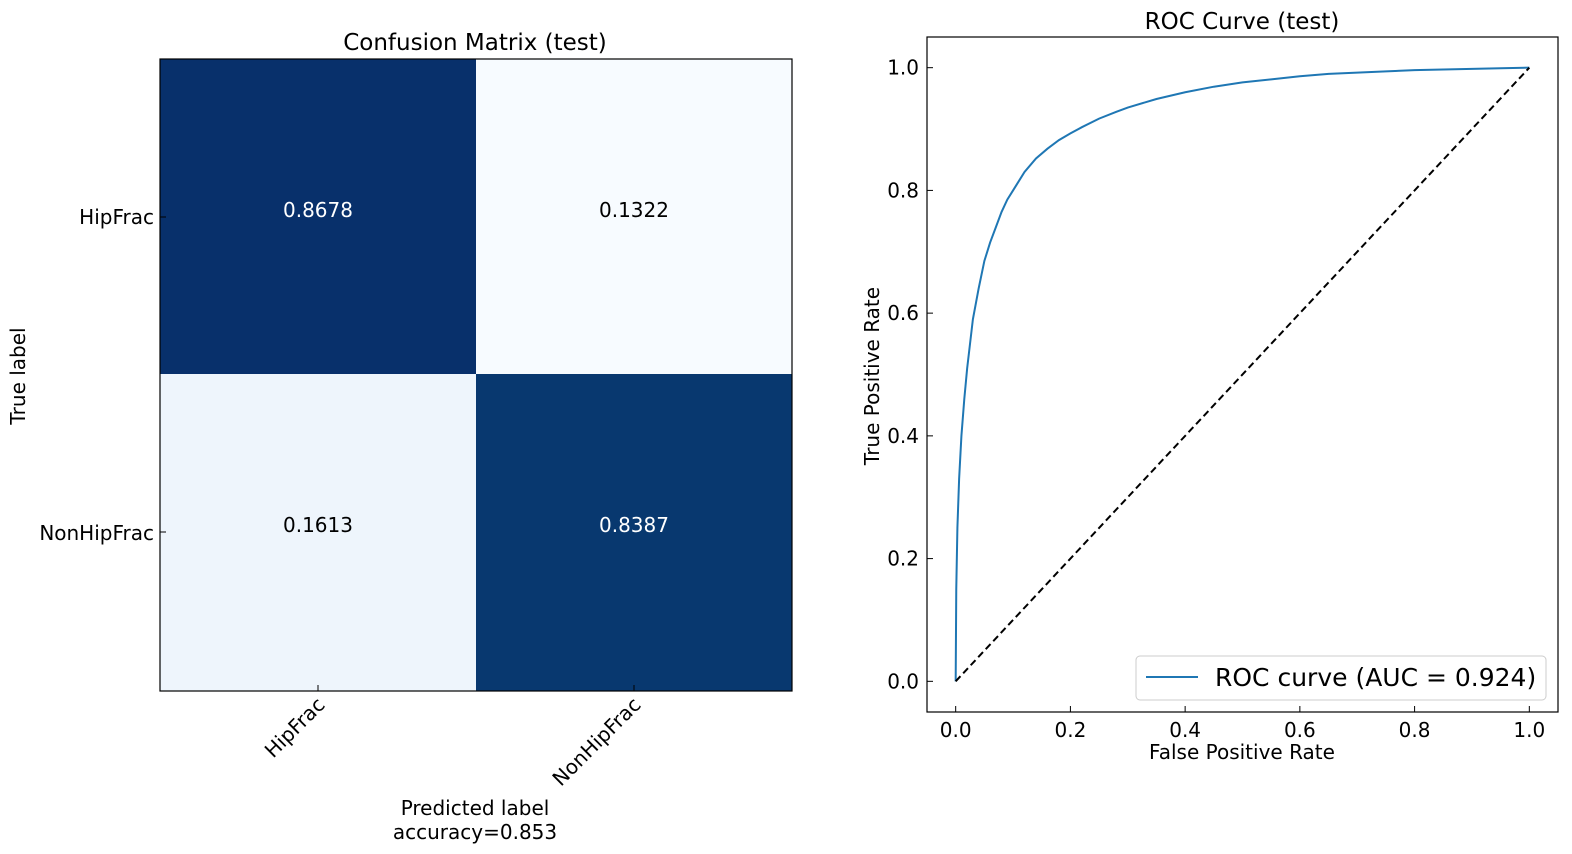 The height and width of the screenshot is (854, 1572). What do you see at coordinates (872, 376) in the screenshot?
I see `roc-y-axis-label: True Positive Rate` at bounding box center [872, 376].